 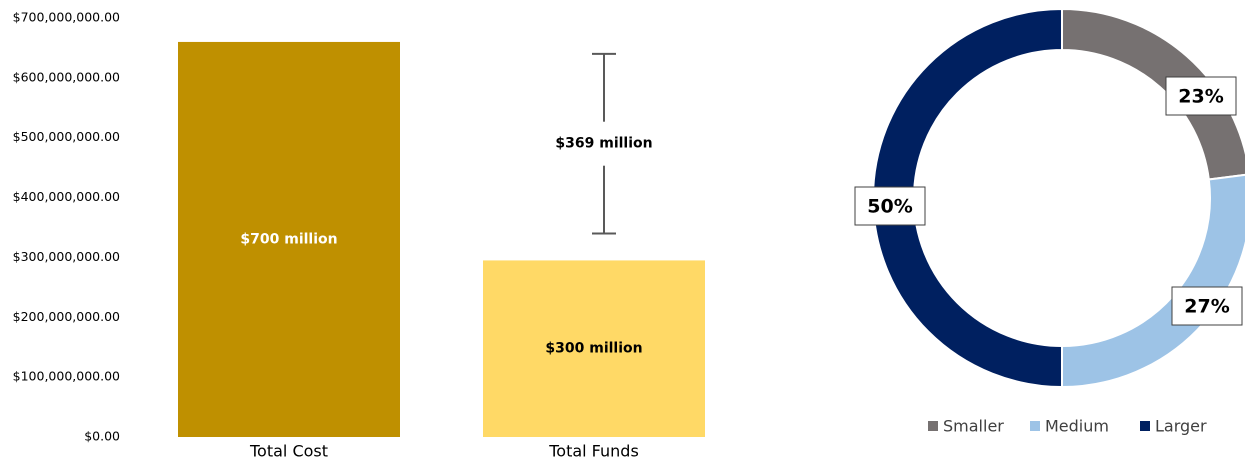 I want to click on bar, so click(x=594, y=348).